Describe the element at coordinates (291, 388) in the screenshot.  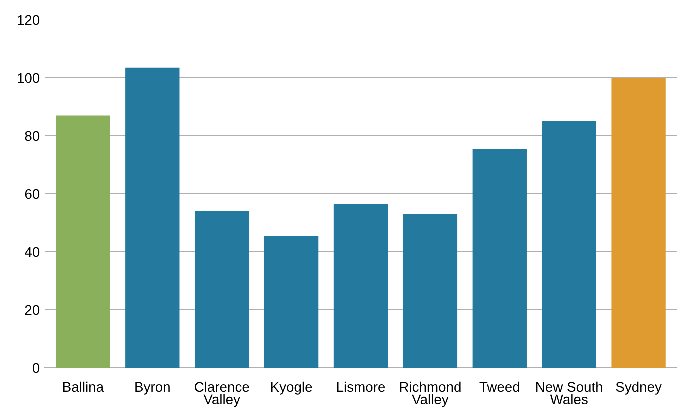
I see `x-tick-label: Kyogle` at that location.